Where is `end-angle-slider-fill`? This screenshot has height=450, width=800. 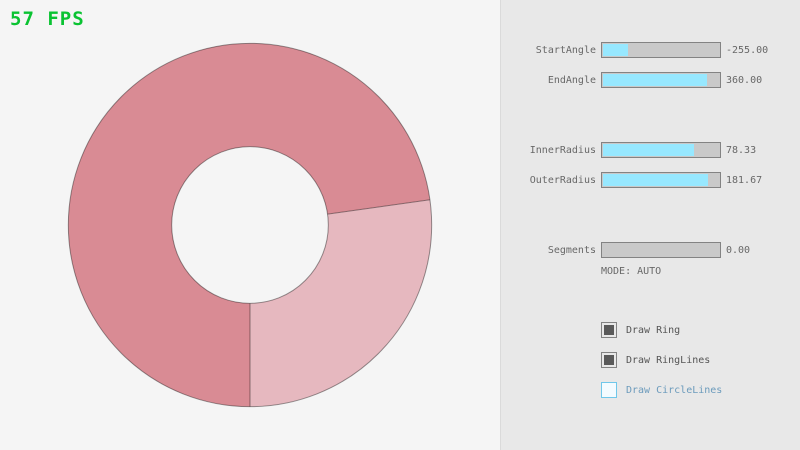 end-angle-slider-fill is located at coordinates (655, 80).